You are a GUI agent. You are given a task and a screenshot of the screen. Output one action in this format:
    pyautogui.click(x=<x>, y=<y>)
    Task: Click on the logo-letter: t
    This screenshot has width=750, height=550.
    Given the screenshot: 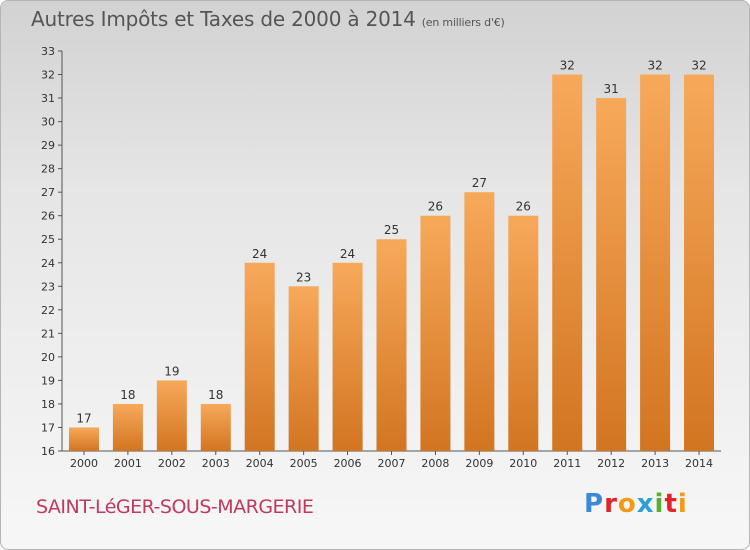 What is the action you would take?
    pyautogui.click(x=671, y=504)
    